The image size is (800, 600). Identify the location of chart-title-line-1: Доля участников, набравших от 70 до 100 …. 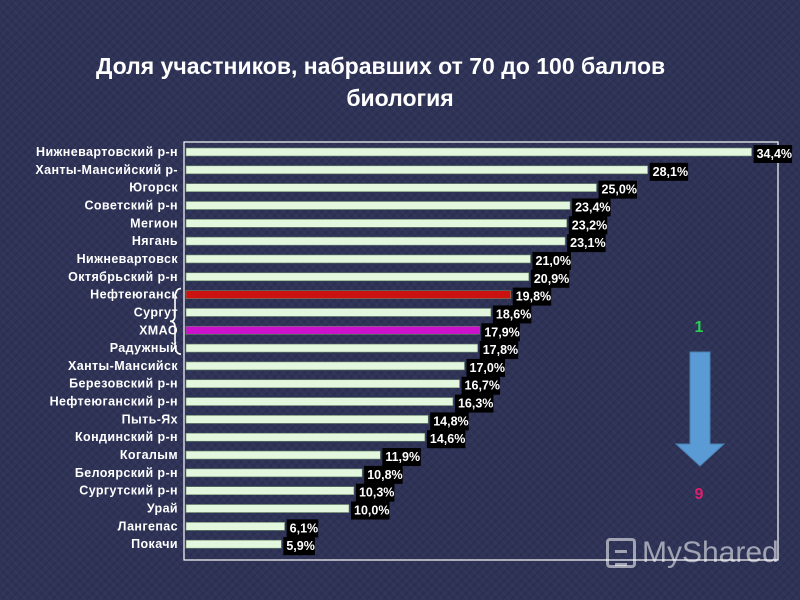
(381, 66).